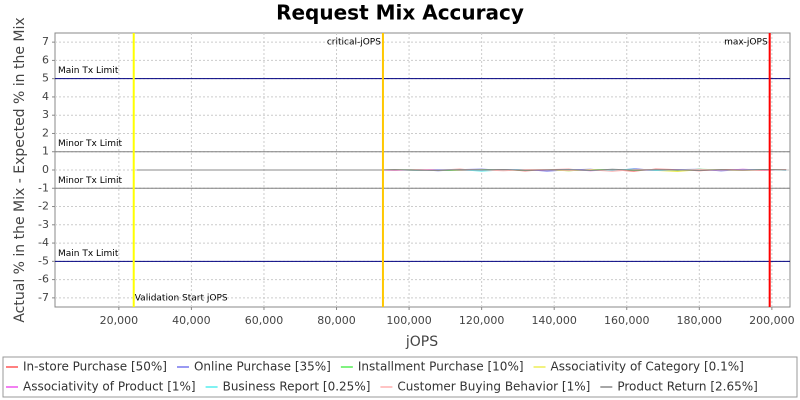  What do you see at coordinates (43, 206) in the screenshot?
I see `y-tick-label: -2` at bounding box center [43, 206].